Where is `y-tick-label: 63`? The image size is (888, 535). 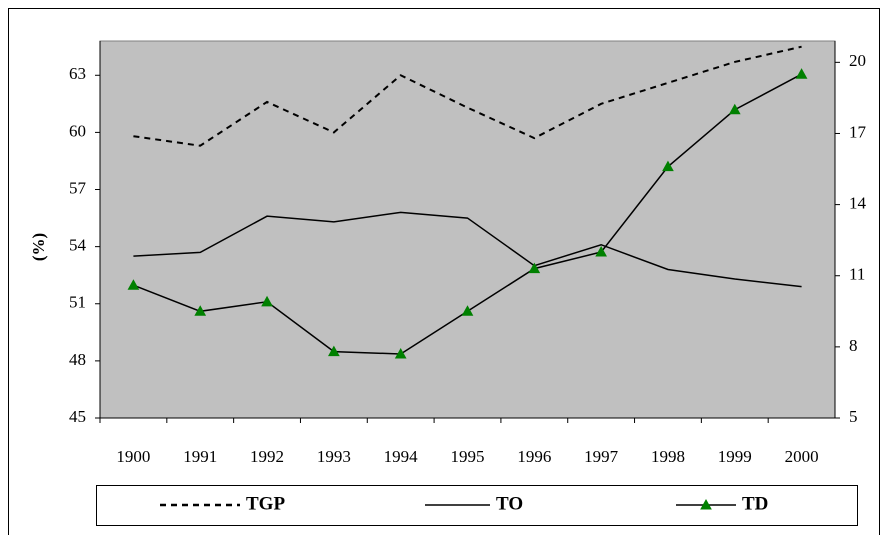
y-tick-label: 63 is located at coordinates (77, 73).